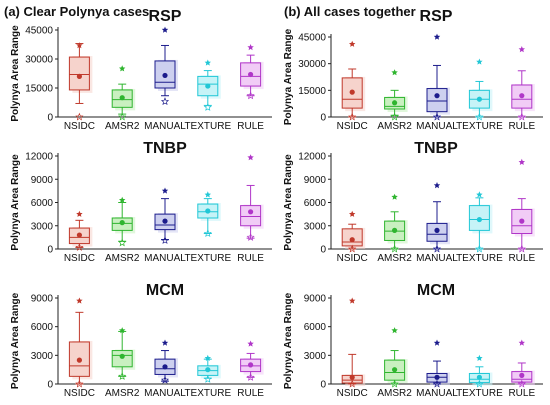 The image size is (550, 405). What do you see at coordinates (350, 11) in the screenshot?
I see `panel-b-header: (b) All cases together` at bounding box center [350, 11].